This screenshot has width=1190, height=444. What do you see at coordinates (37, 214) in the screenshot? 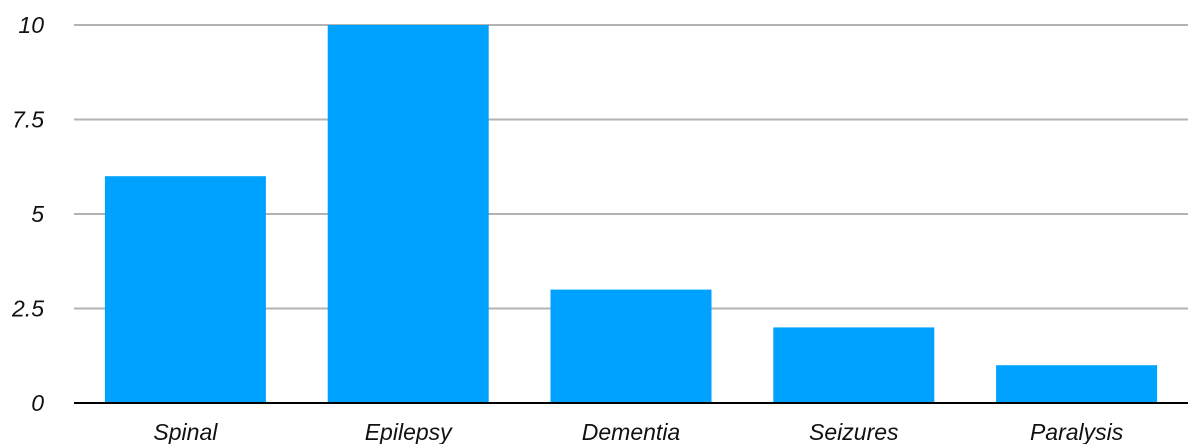
I see `y-tick-label: 5` at bounding box center [37, 214].